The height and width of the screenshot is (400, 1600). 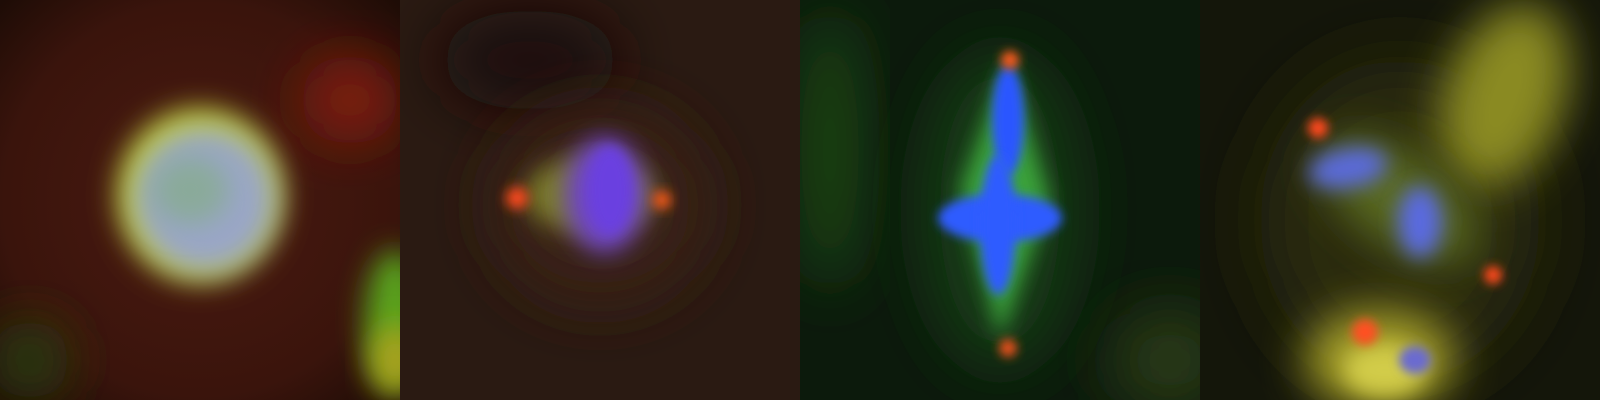 I want to click on panel-1-neighbor-cell-rim, so click(x=385, y=360).